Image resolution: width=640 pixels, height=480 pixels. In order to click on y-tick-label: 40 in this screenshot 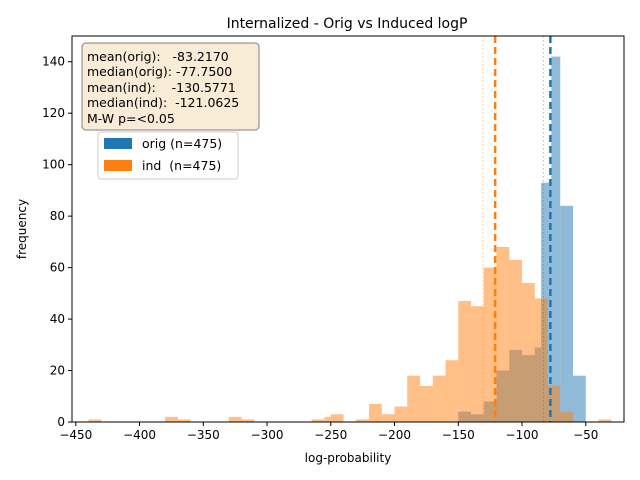, I will do `click(57, 319)`.